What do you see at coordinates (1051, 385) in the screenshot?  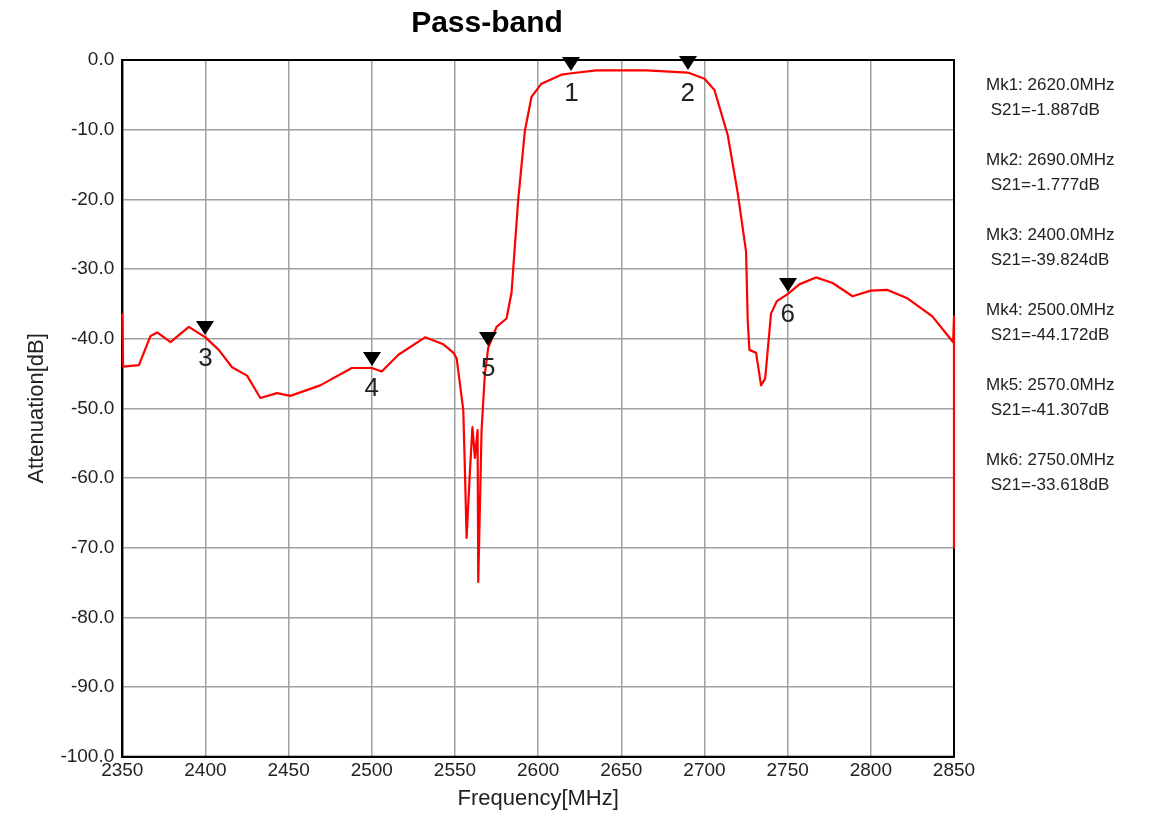 I see `text: Mk5: 2570.0MHz` at bounding box center [1051, 385].